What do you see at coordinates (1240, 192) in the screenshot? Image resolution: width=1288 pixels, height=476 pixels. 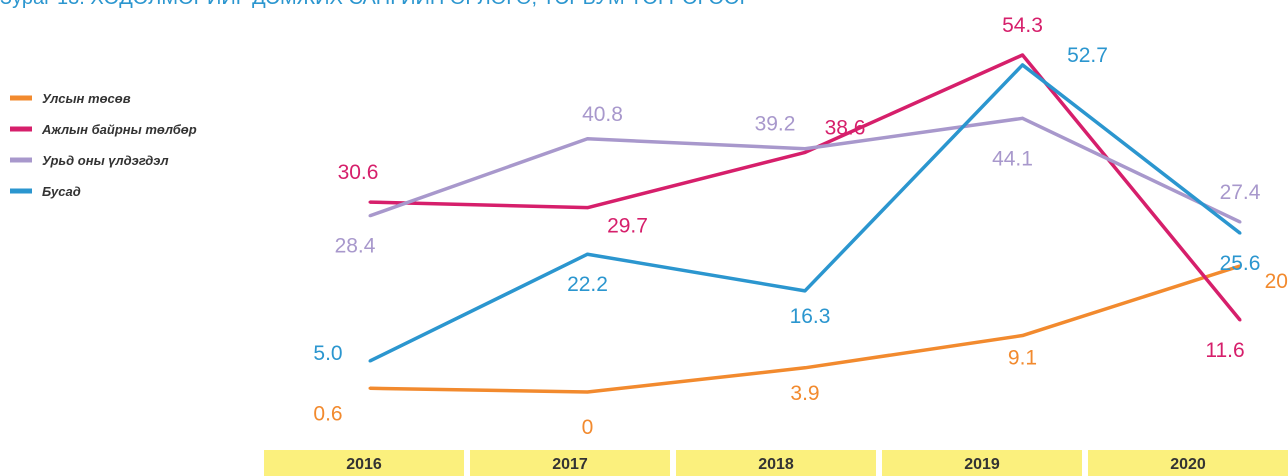 I see `data-label: 27.4` at bounding box center [1240, 192].